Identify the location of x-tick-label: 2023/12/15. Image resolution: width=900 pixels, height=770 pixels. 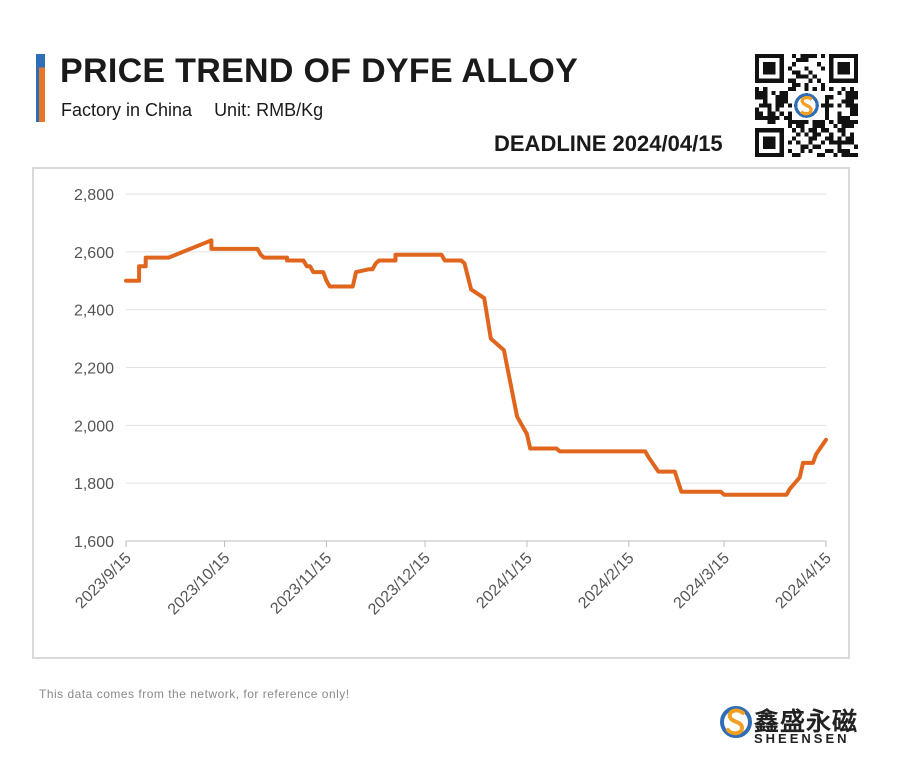
(399, 584).